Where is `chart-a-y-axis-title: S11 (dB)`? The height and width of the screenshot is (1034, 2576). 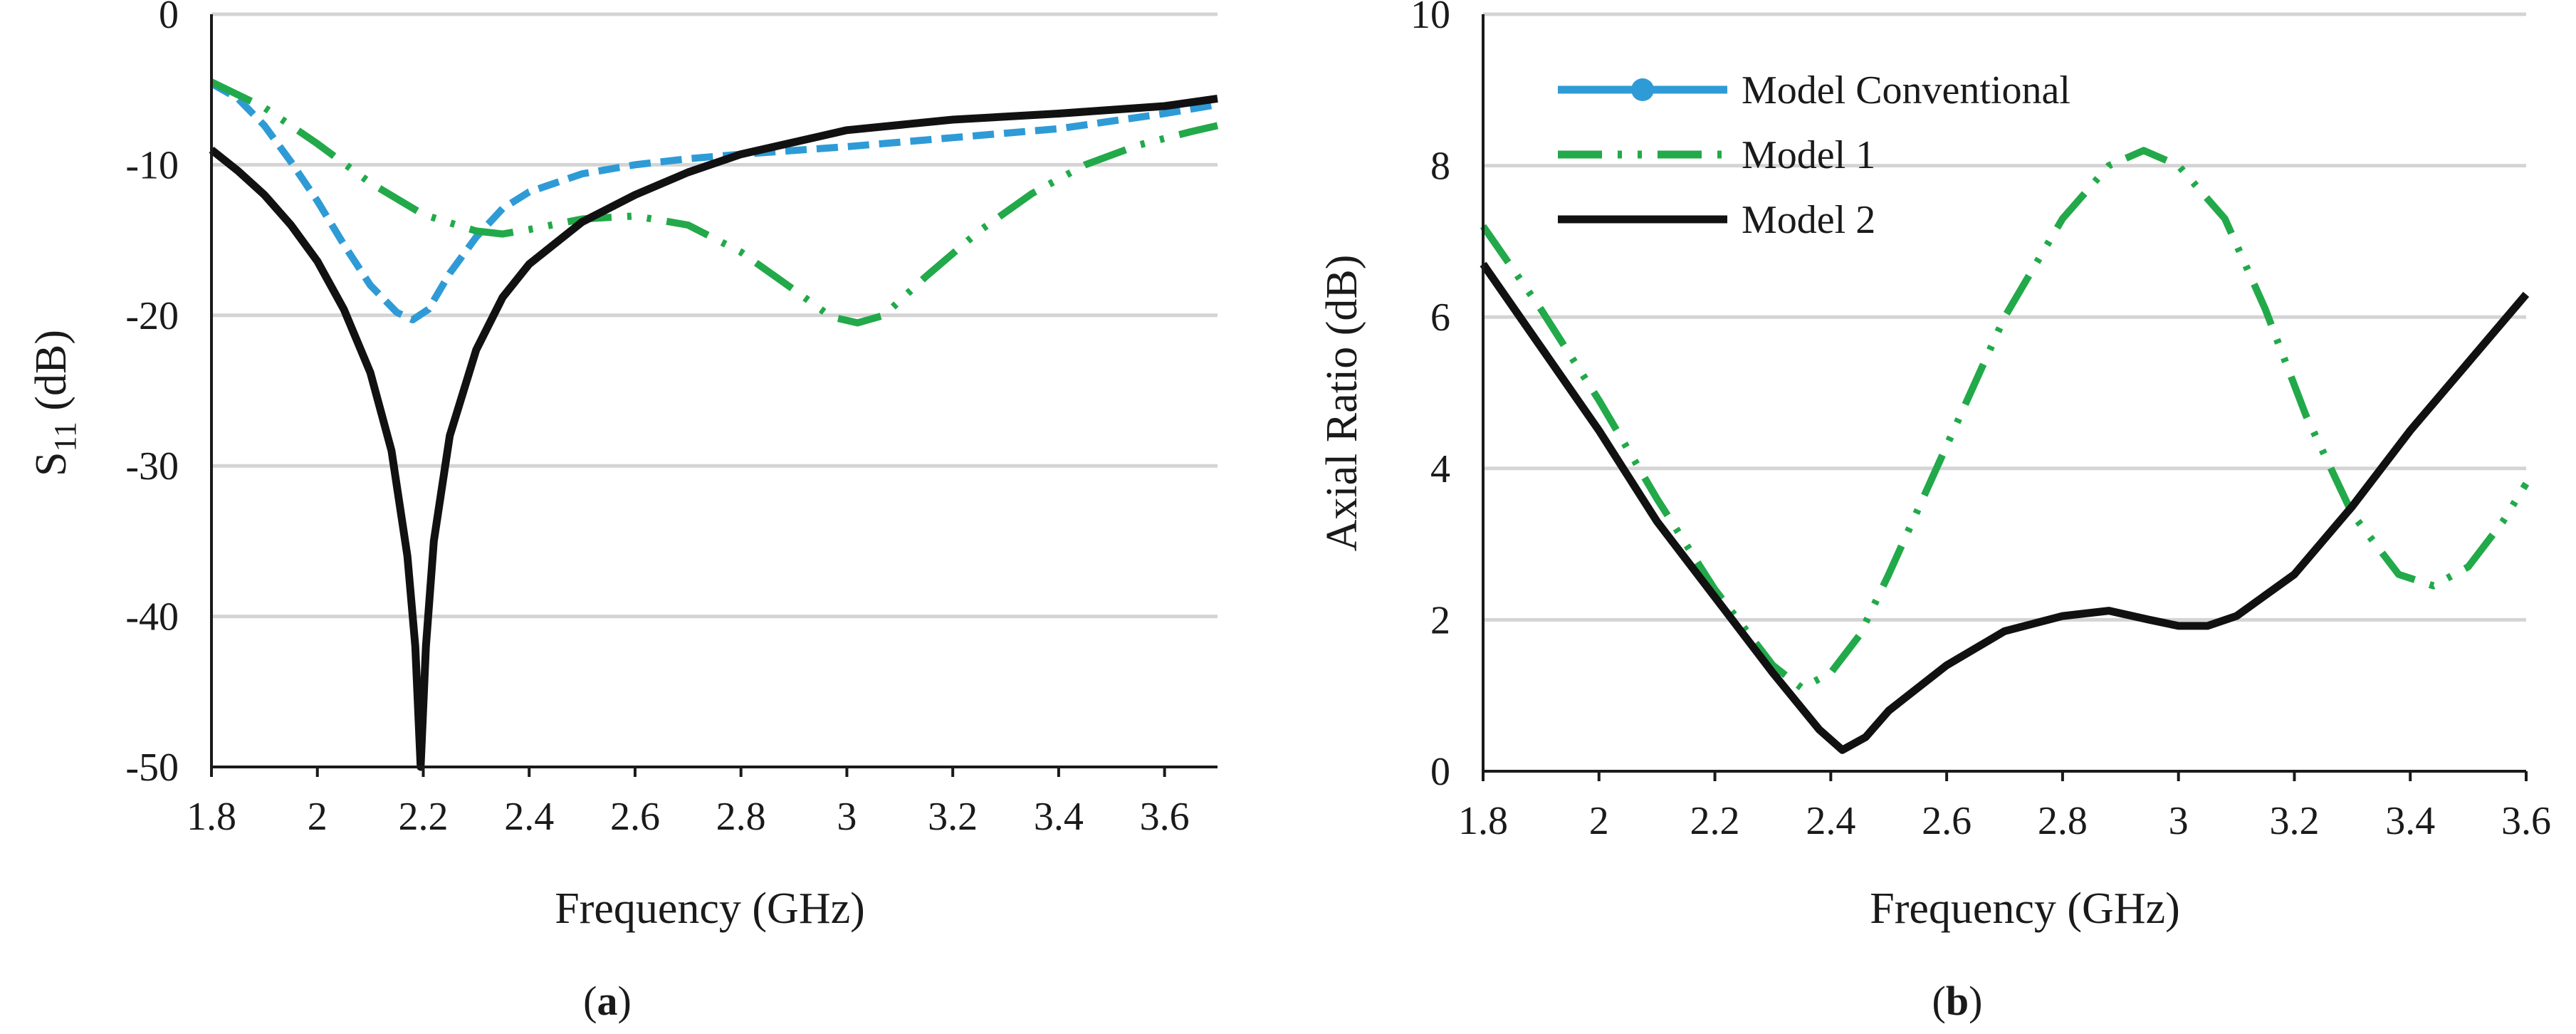
chart-a-y-axis-title: S11 (dB) is located at coordinates (55, 403).